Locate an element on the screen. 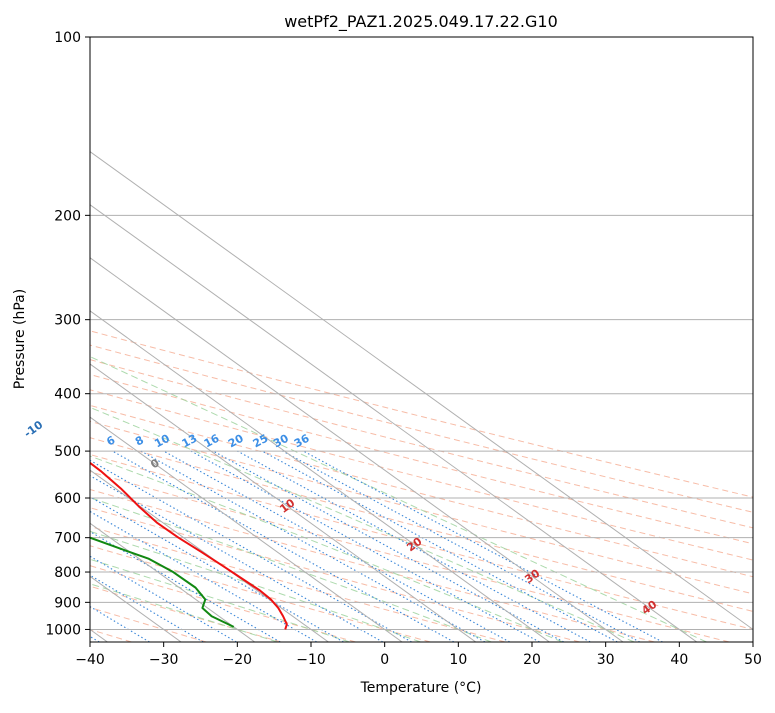 This screenshot has width=775, height=713. temperature-profile is located at coordinates (189, 545).